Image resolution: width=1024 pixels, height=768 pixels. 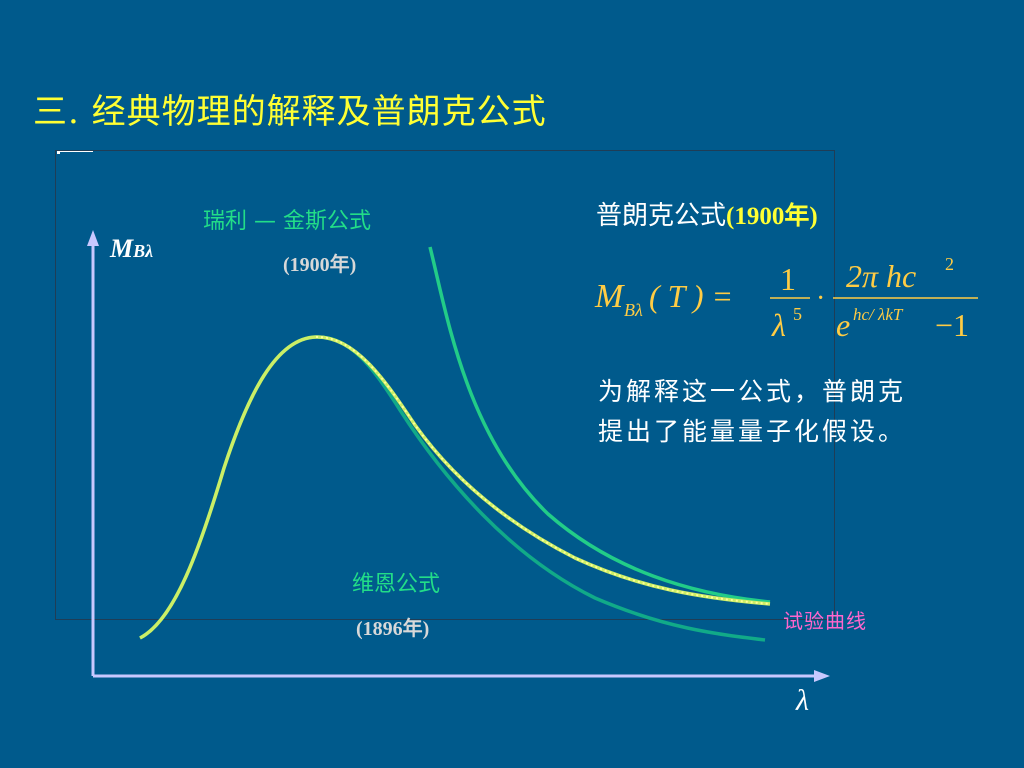 I want to click on explanation-text: 为解释这一公式，普朗克 提出了能量量子化假设。, so click(x=793, y=412).